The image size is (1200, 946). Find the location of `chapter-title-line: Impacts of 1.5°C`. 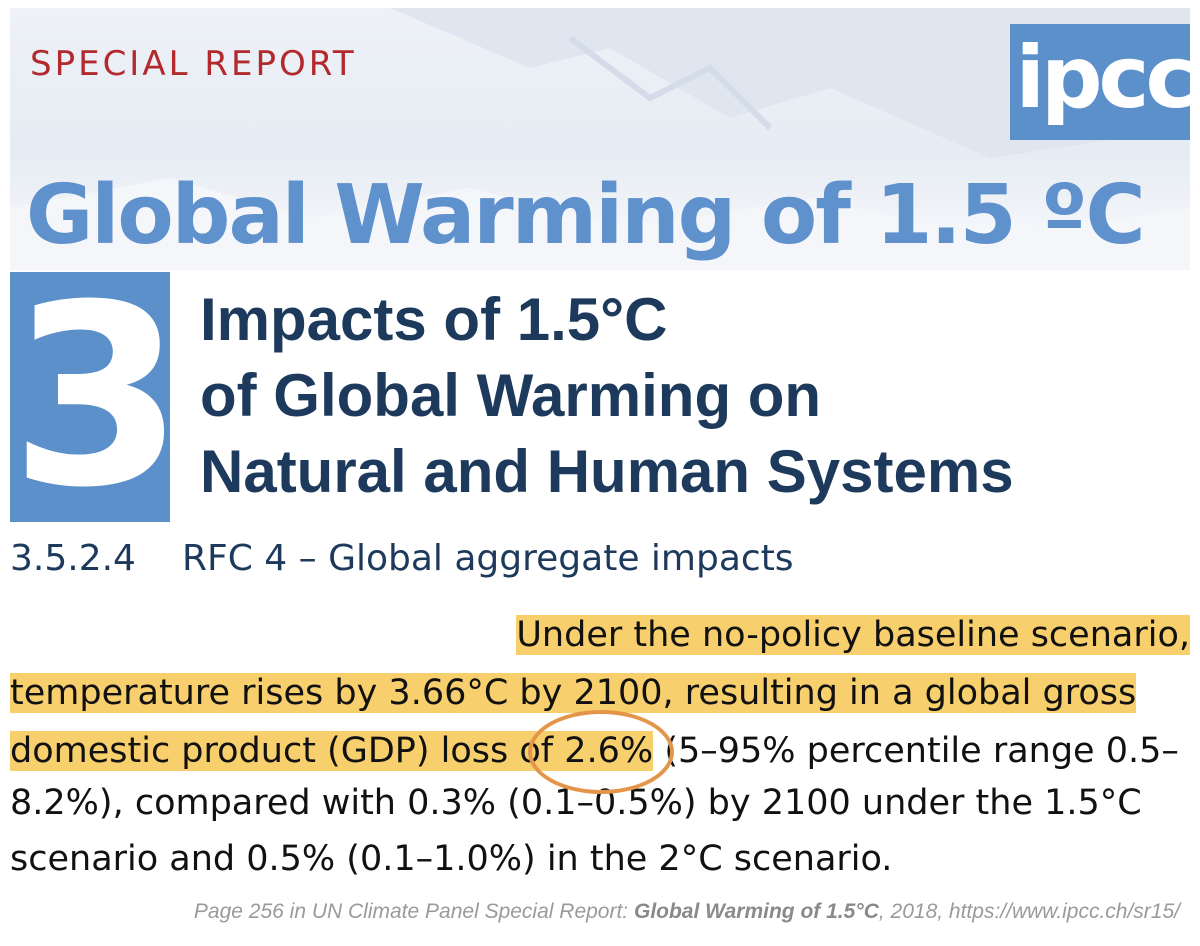

chapter-title-line: Impacts of 1.5°C is located at coordinates (434, 319).